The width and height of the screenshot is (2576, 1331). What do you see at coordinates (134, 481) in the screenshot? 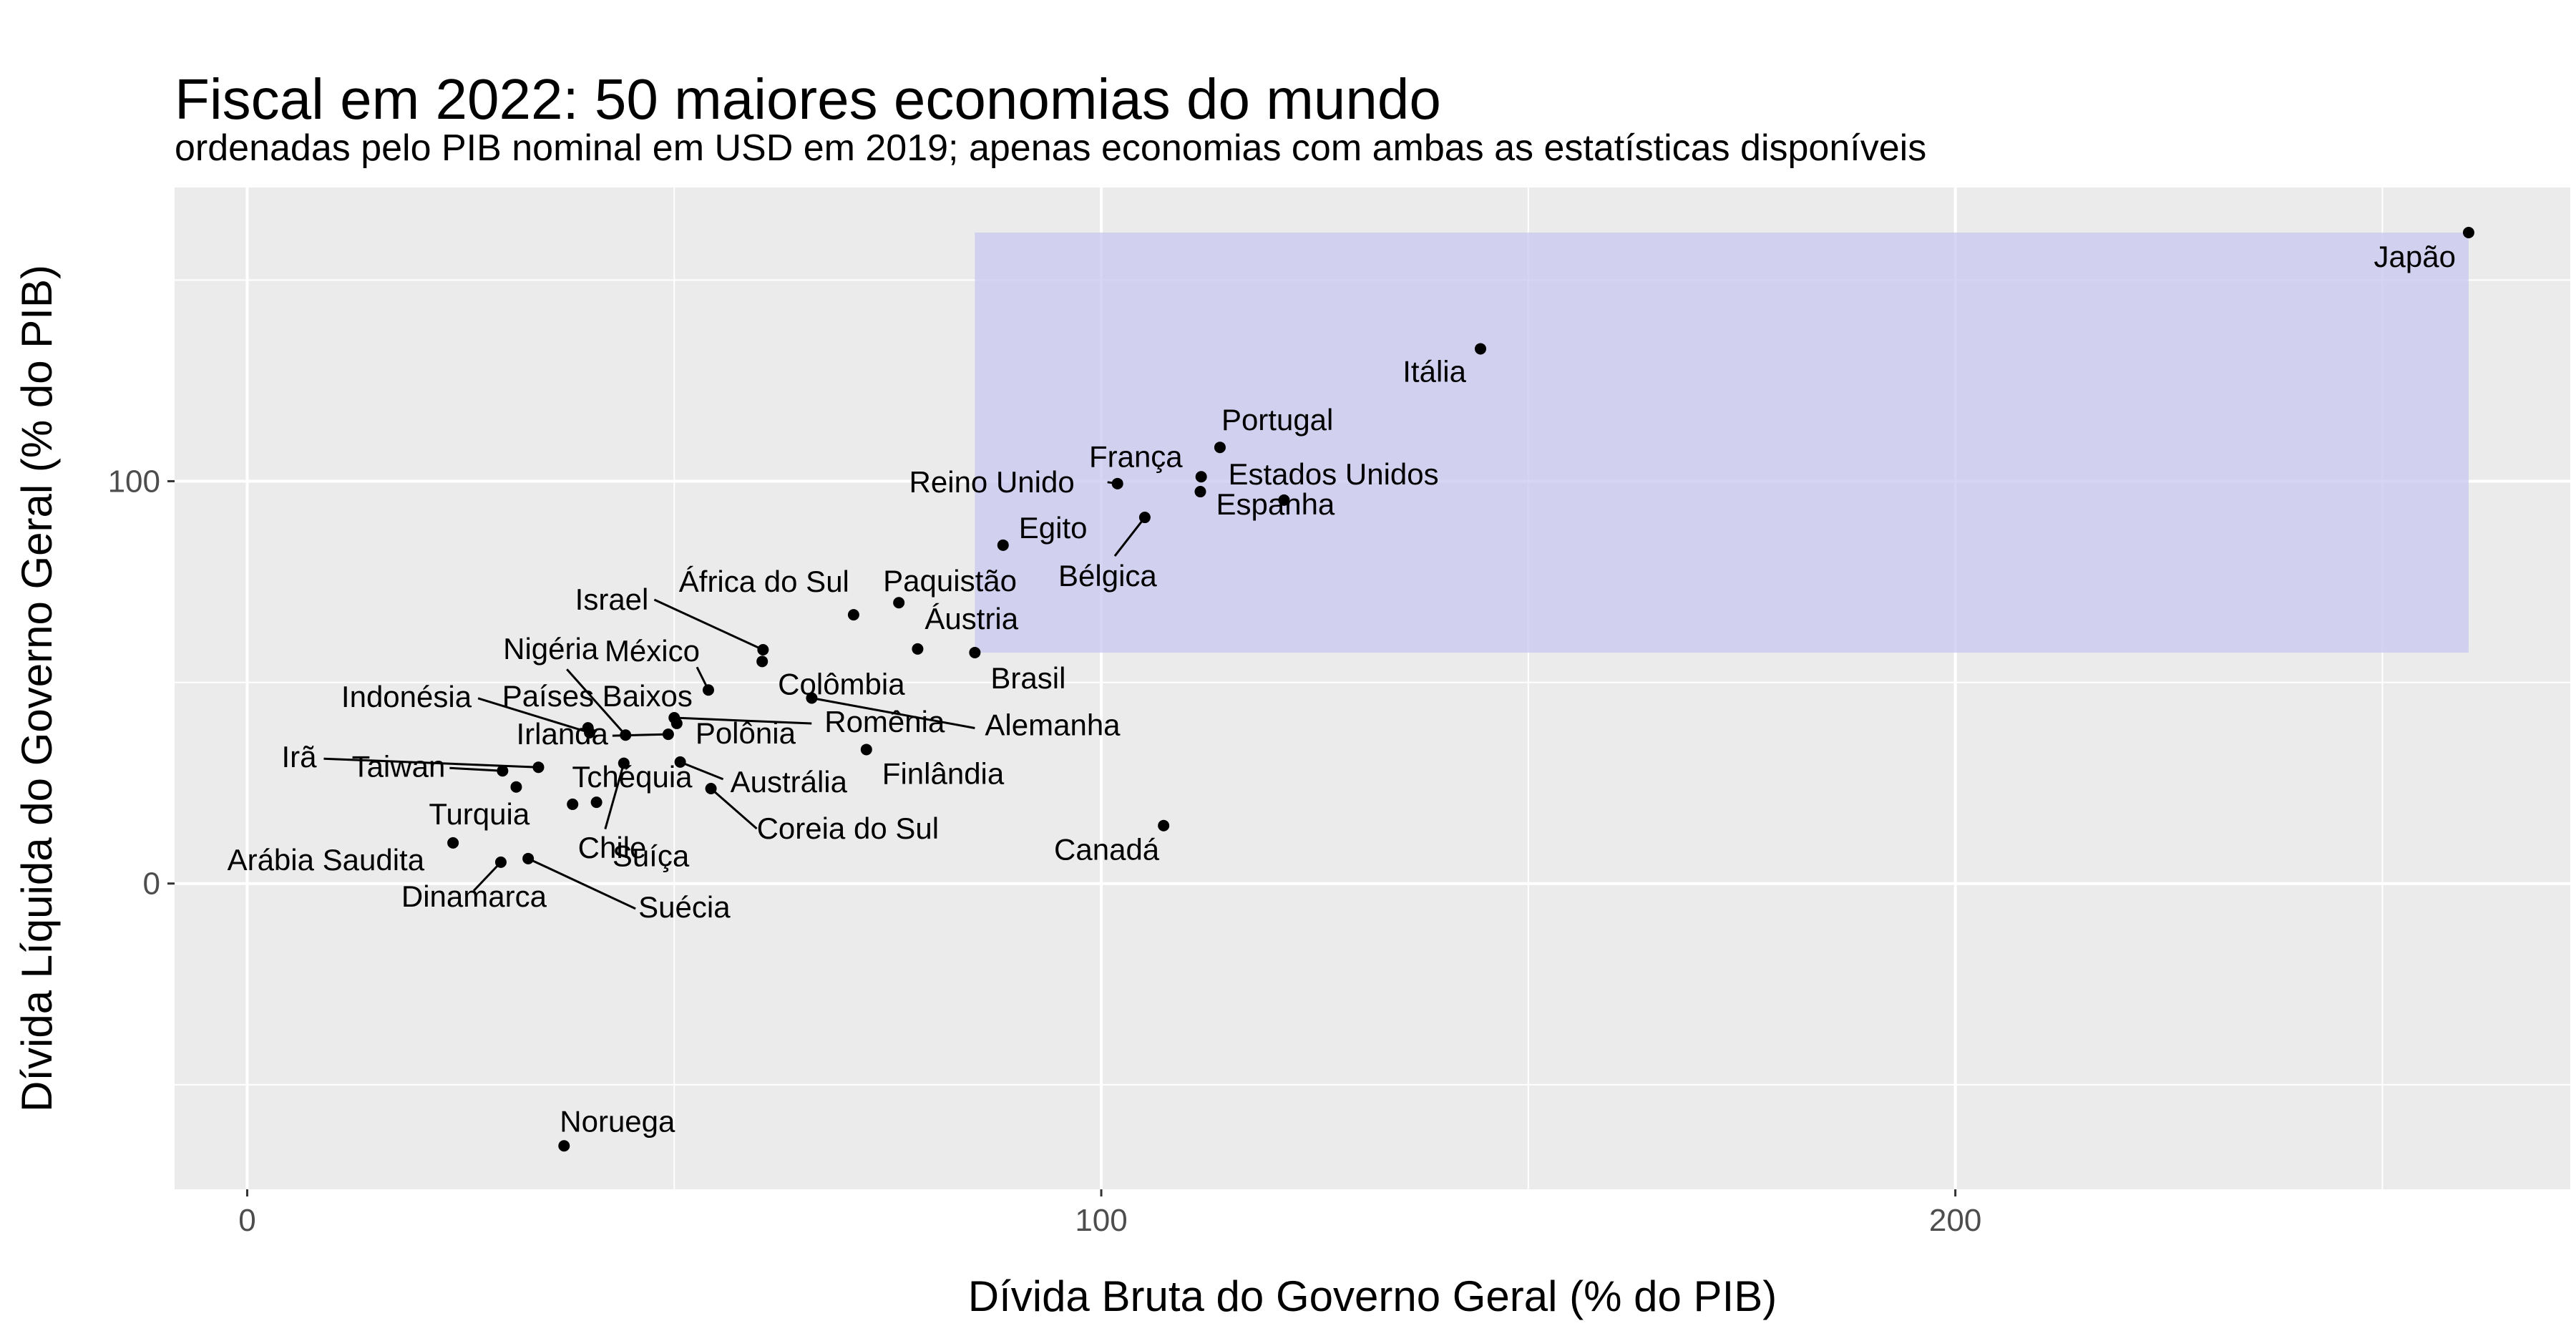
I see `y-tick-label: 100` at bounding box center [134, 481].